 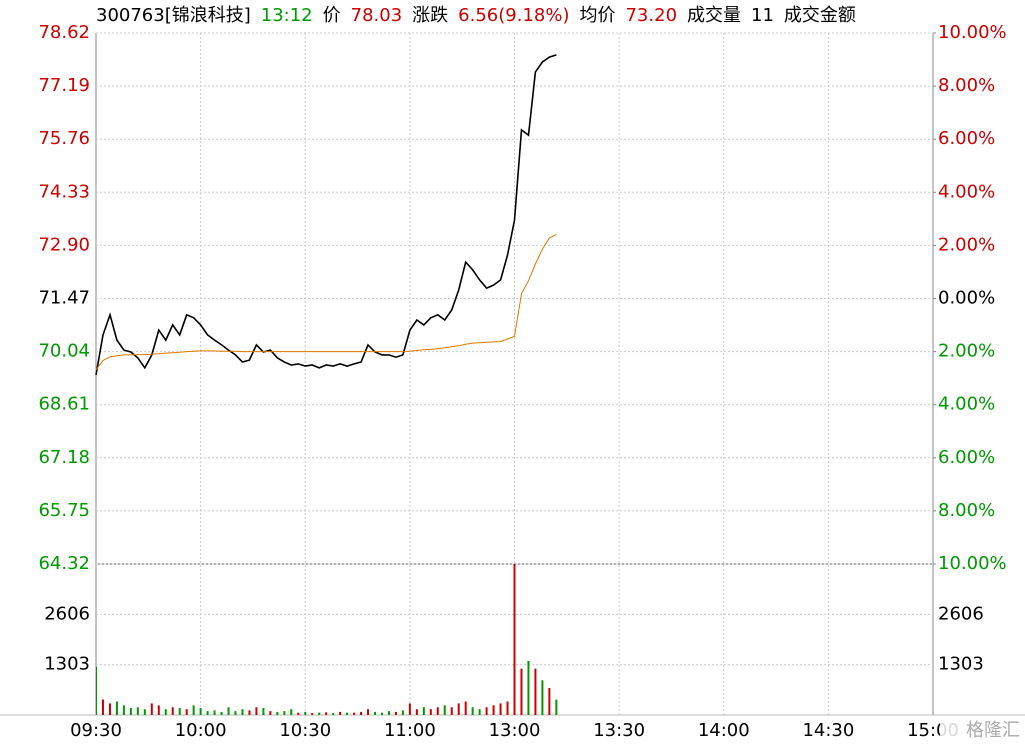 What do you see at coordinates (597, 15) in the screenshot?
I see `header-item: 均价` at bounding box center [597, 15].